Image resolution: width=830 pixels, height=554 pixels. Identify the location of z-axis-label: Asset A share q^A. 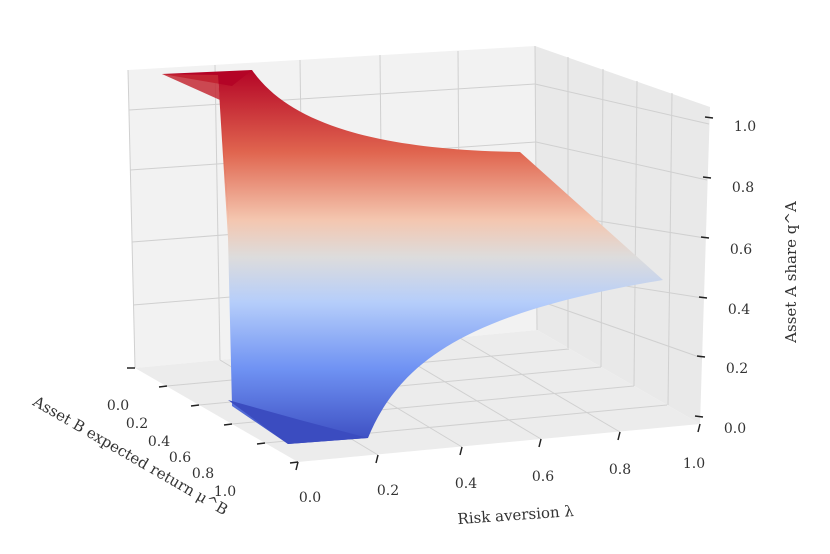
(791, 272).